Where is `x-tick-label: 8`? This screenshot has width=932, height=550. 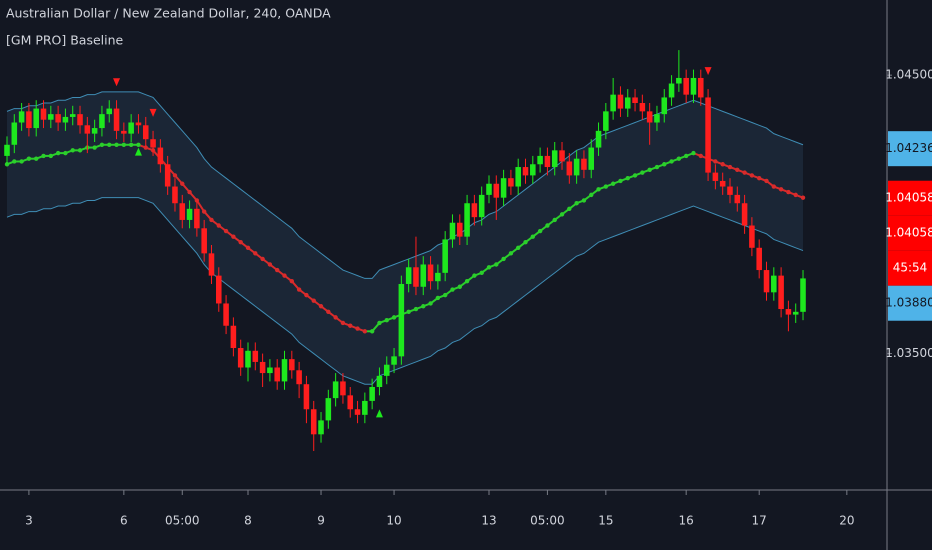
x-tick-label: 8 is located at coordinates (248, 521).